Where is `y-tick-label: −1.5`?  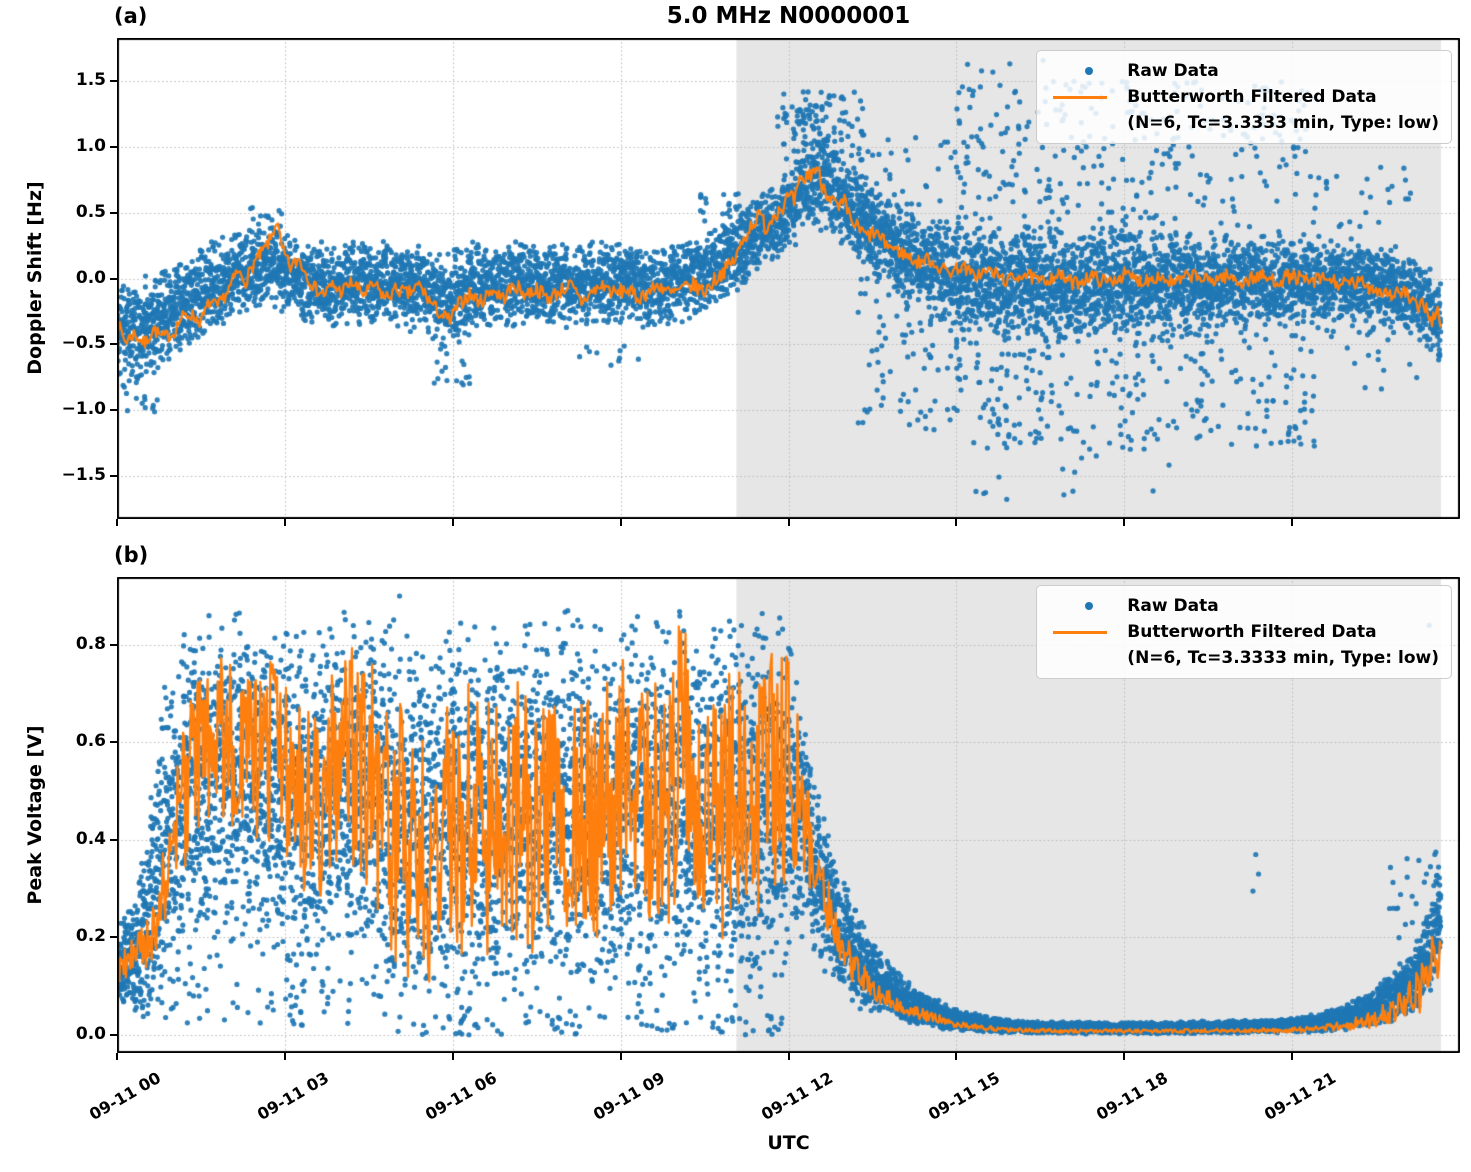 y-tick-label: −1.5 is located at coordinates (83, 474).